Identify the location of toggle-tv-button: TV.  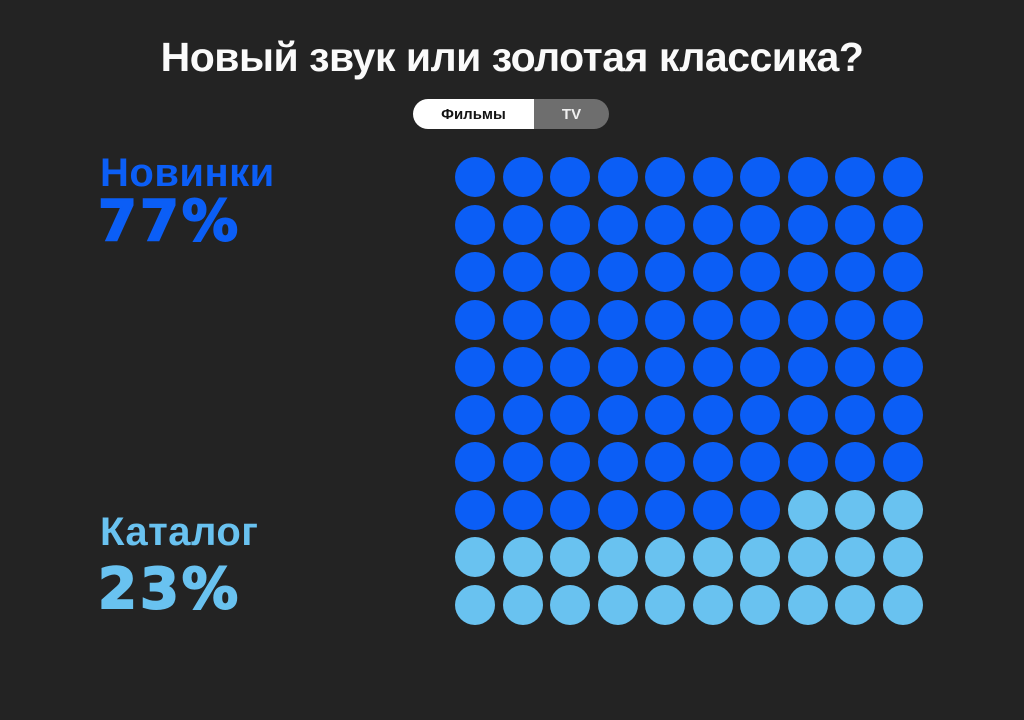
(571, 114).